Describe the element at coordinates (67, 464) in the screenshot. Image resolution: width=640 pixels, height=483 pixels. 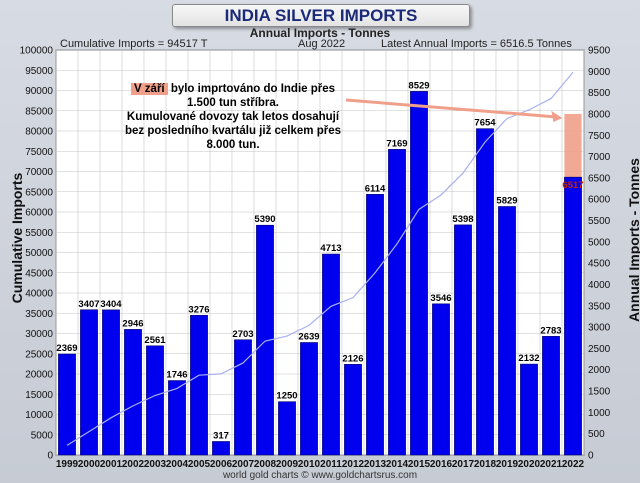
I see `x-tick-label: 1999` at that location.